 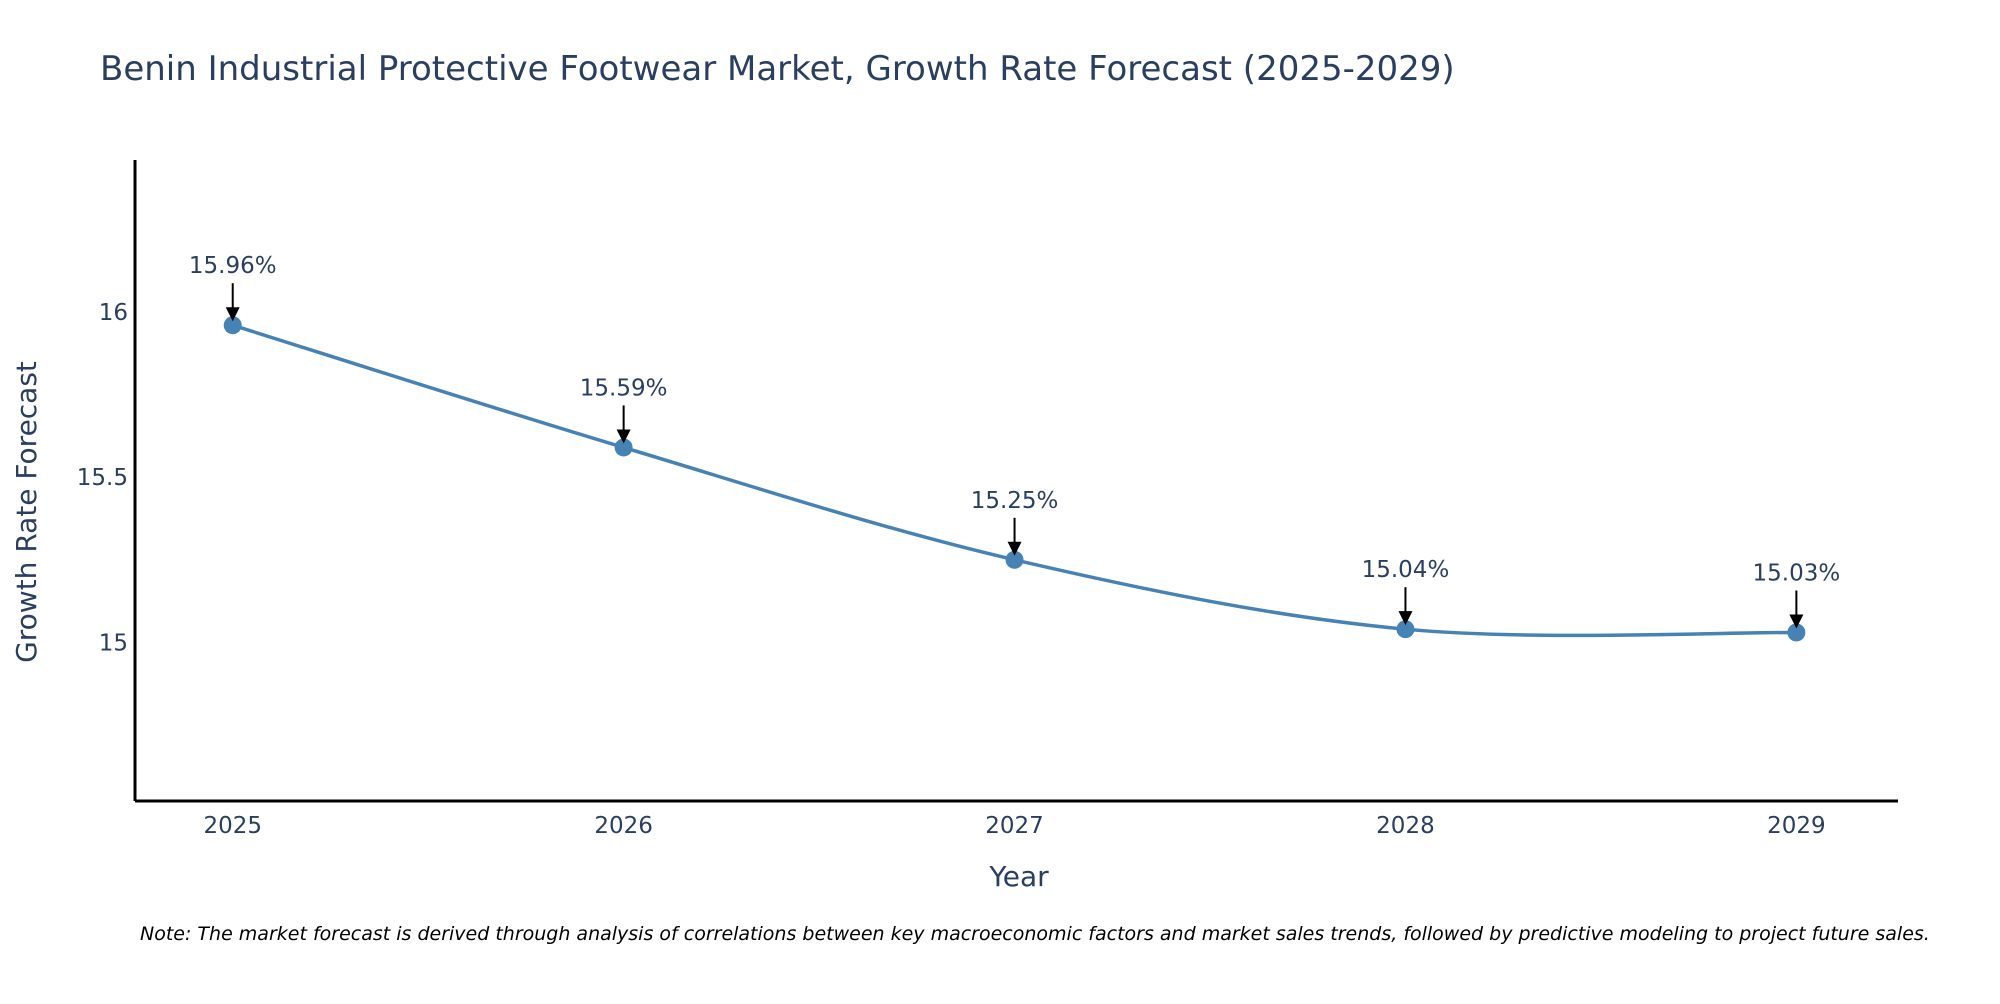 I want to click on x-tick-label: 2028, so click(x=1405, y=826).